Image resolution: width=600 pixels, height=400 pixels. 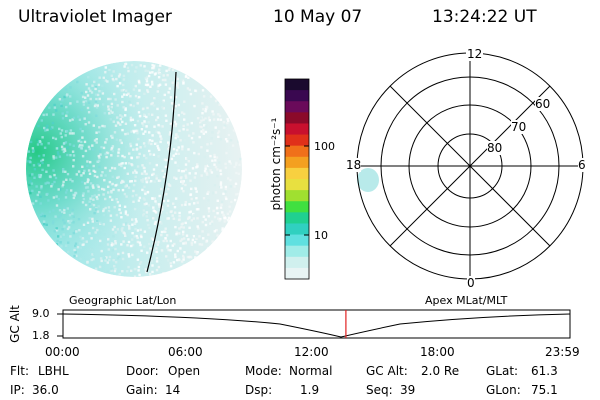 I want to click on info-gain-value: 14, so click(x=173, y=390).